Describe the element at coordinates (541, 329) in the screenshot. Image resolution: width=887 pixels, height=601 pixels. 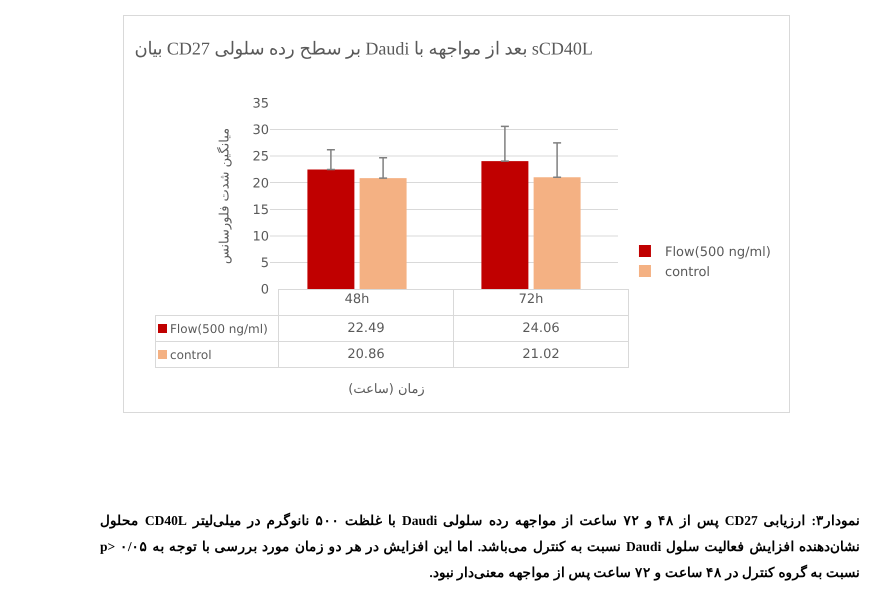
I see `data-label: 24.06` at that location.